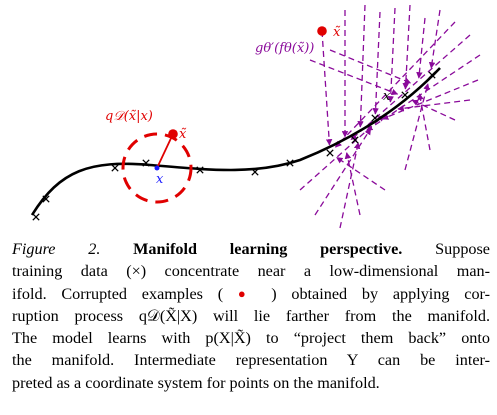  Describe the element at coordinates (73, 249) in the screenshot. I see `caption-text: Figure 2.` at that location.